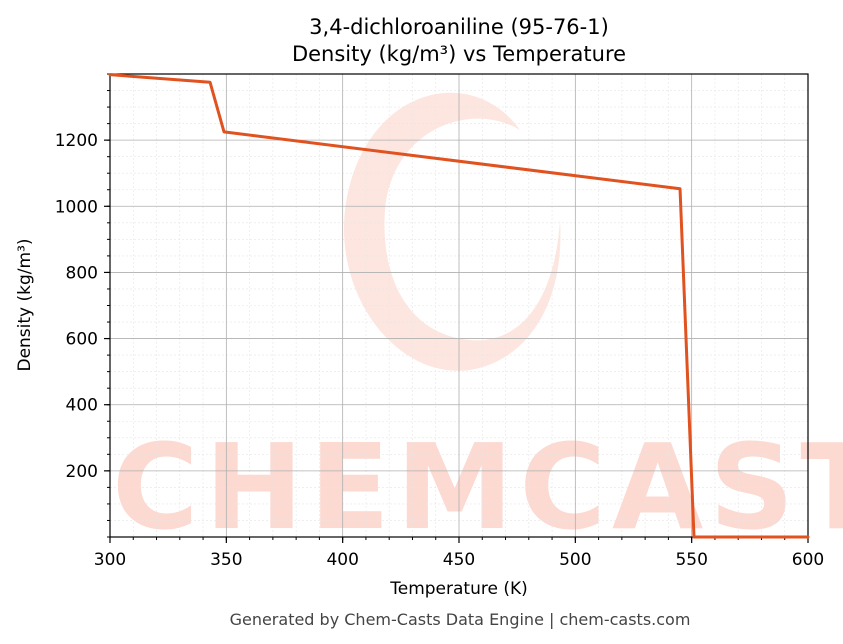 This screenshot has height=644, width=843. Describe the element at coordinates (25, 304) in the screenshot. I see `y-axis-label: Density (kg/m³)` at that location.